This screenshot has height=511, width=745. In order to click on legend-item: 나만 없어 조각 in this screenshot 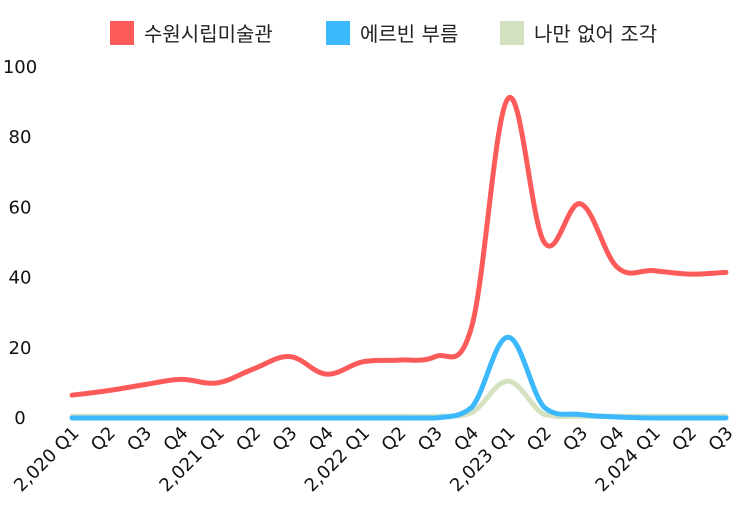, I will do `click(578, 33)`.